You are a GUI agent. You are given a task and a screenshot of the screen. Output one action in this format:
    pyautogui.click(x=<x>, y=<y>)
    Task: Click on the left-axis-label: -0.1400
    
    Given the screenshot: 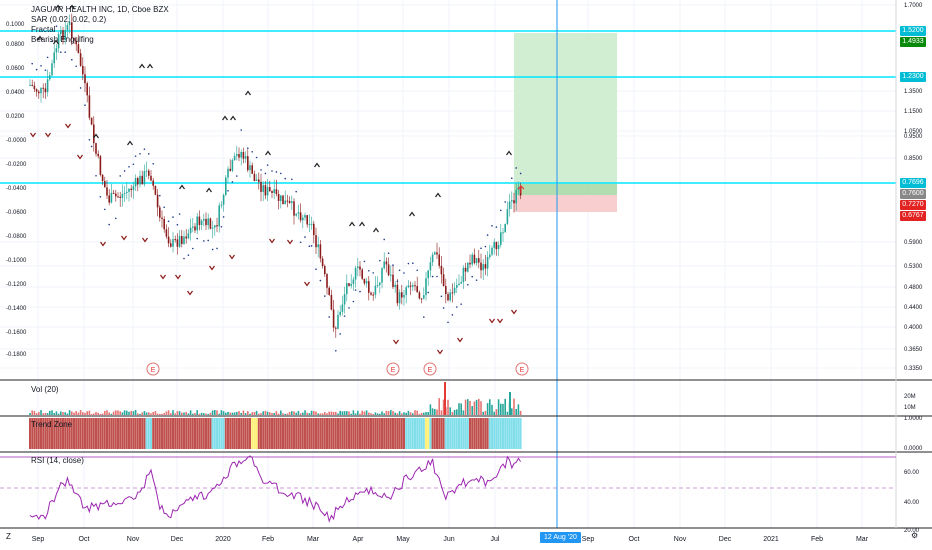 What is the action you would take?
    pyautogui.click(x=16, y=309)
    